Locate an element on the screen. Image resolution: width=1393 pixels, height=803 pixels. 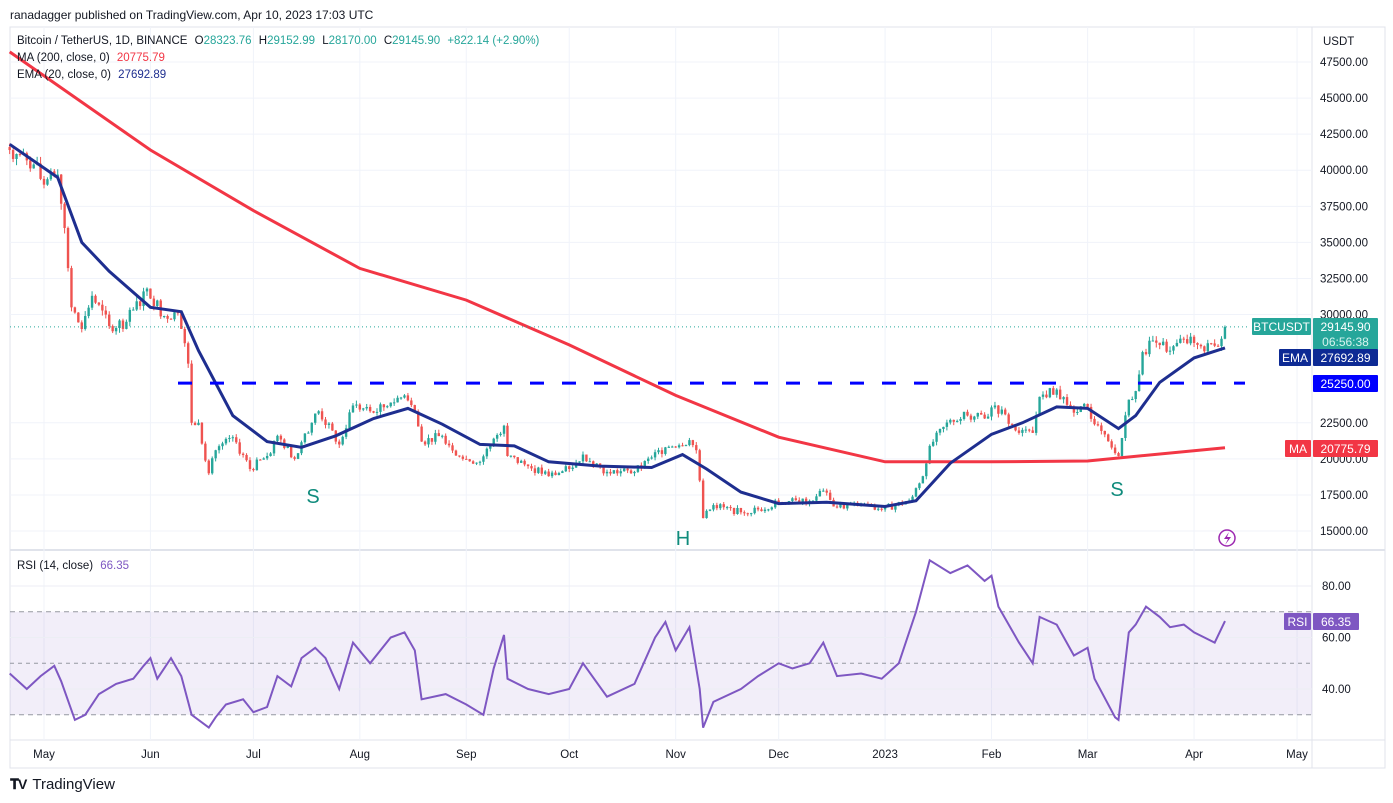
rsi-tick-label: 80.00 is located at coordinates (1336, 587).